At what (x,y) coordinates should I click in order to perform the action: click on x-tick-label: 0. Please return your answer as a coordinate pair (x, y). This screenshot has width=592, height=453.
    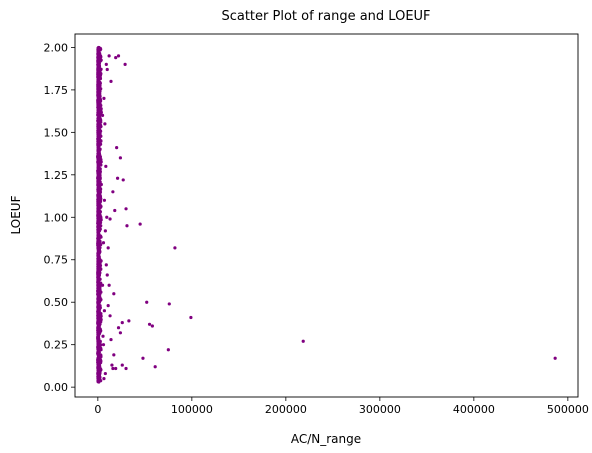
    Looking at the image, I should click on (97, 409).